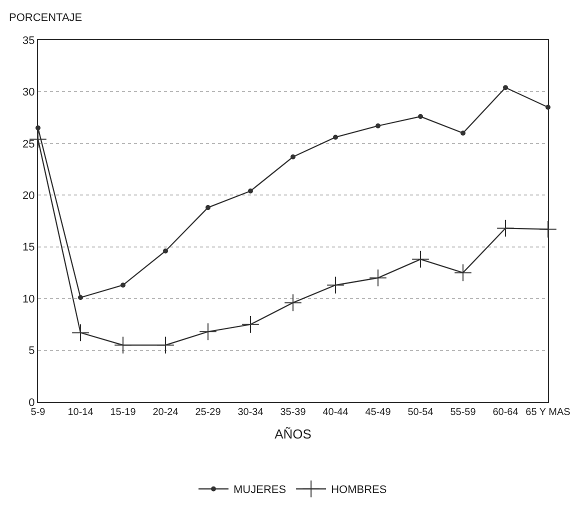  What do you see at coordinates (45, 18) in the screenshot?
I see `y-axis-title: PORCENTAJE` at bounding box center [45, 18].